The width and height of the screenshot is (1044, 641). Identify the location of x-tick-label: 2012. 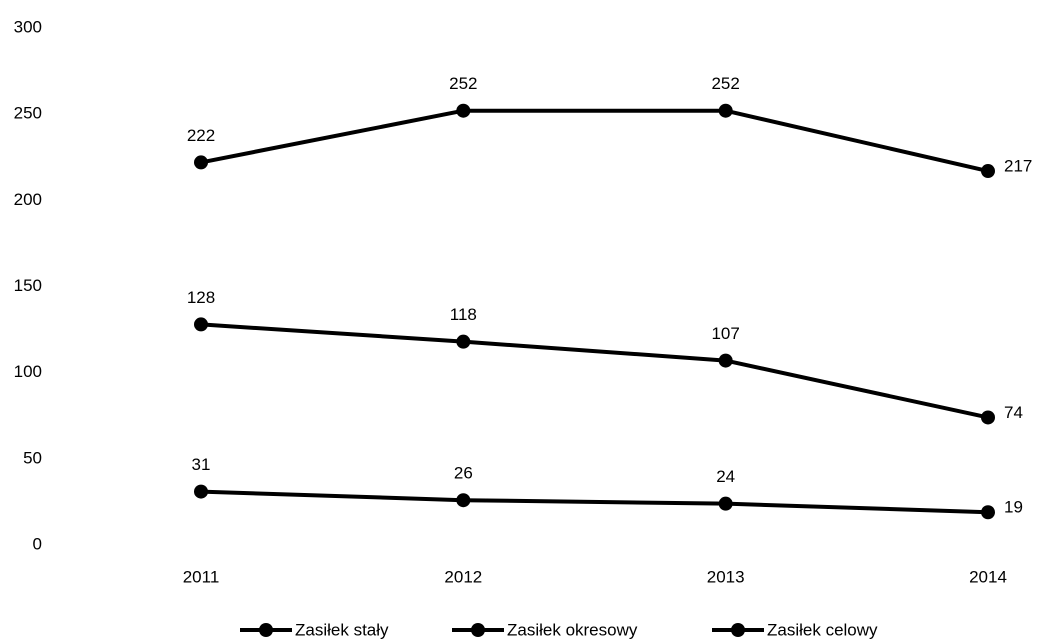
(463, 576).